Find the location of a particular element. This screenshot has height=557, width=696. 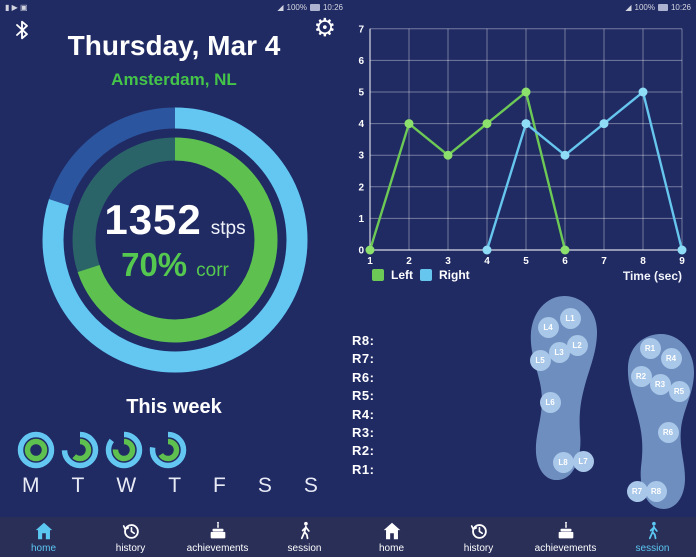

chart-legend: Left Right is located at coordinates (421, 275).